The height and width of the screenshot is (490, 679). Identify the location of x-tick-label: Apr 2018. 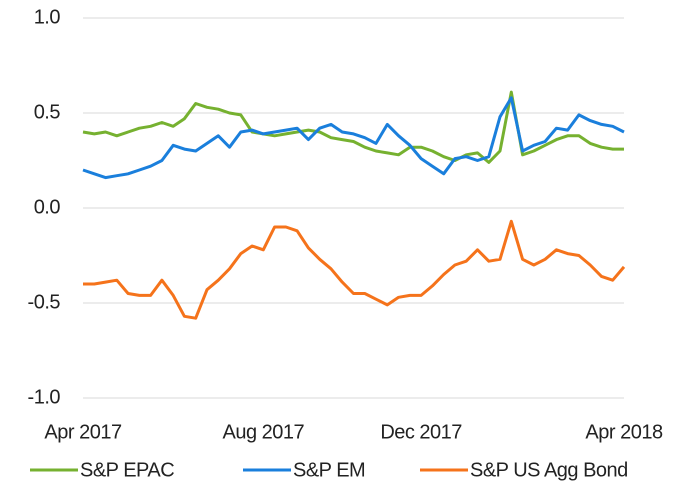
(624, 432).